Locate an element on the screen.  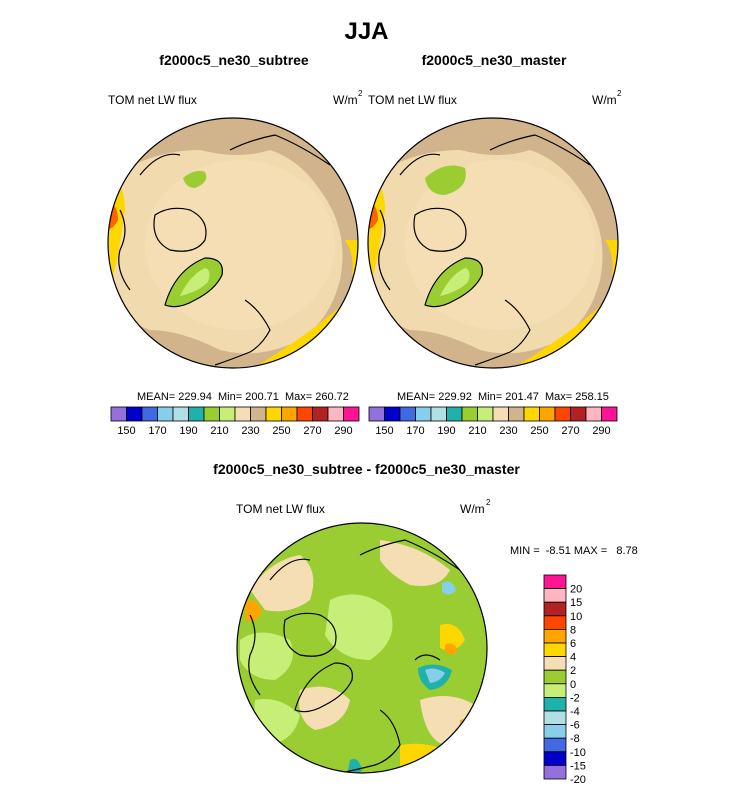
colorbar-tick-label: 230 is located at coordinates (250, 431).